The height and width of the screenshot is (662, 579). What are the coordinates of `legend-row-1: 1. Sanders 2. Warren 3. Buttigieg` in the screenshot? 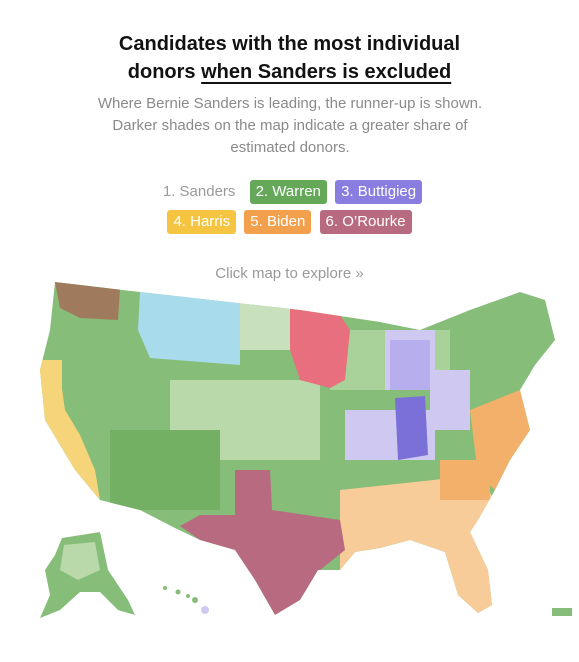 It's located at (289, 192).